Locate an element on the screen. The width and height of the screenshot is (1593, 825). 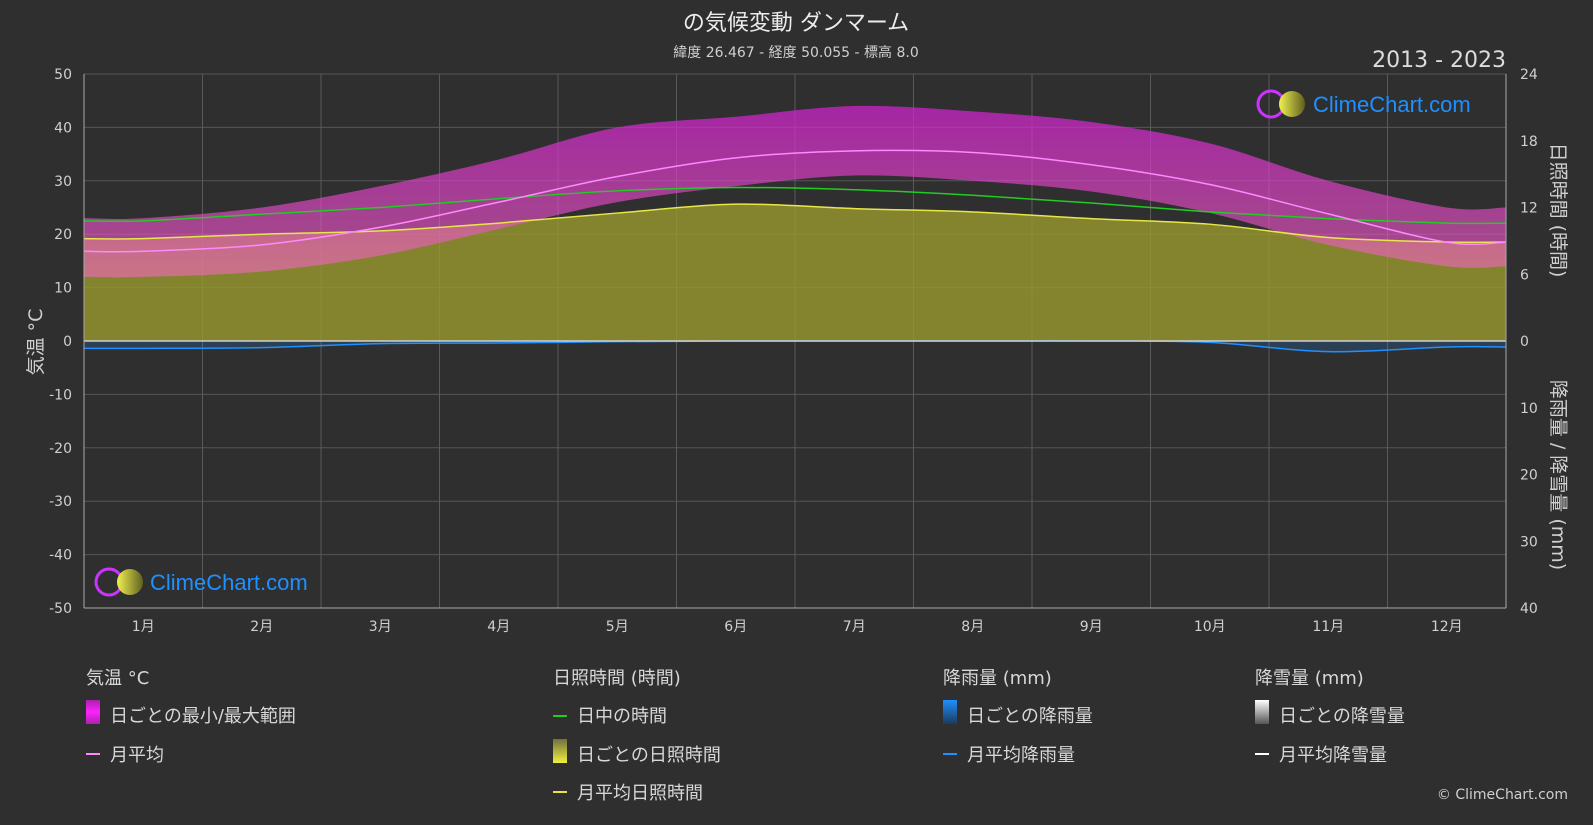
y-right-bottom-axis-label: 降雨量 / 降雪量 (mm) is located at coordinates (1558, 475).